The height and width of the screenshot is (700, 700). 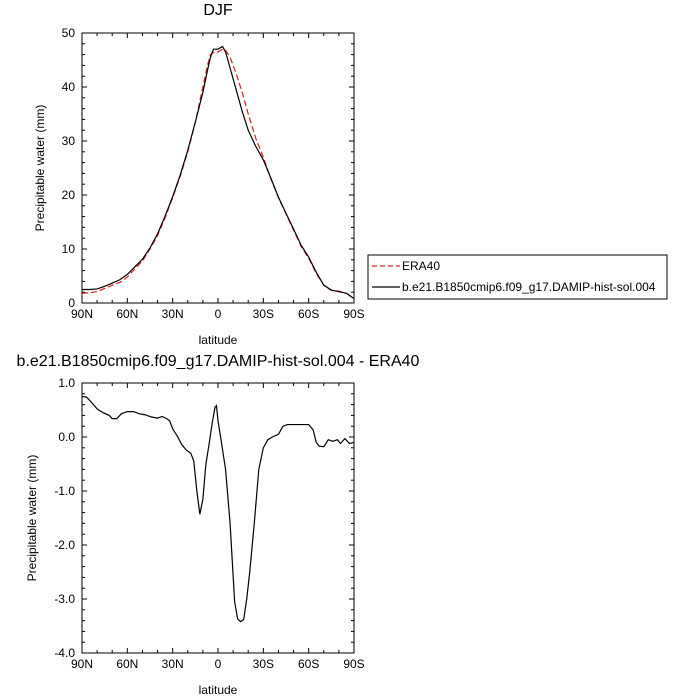 What do you see at coordinates (82, 314) in the screenshot?
I see `top-x-tick-label: 90N` at bounding box center [82, 314].